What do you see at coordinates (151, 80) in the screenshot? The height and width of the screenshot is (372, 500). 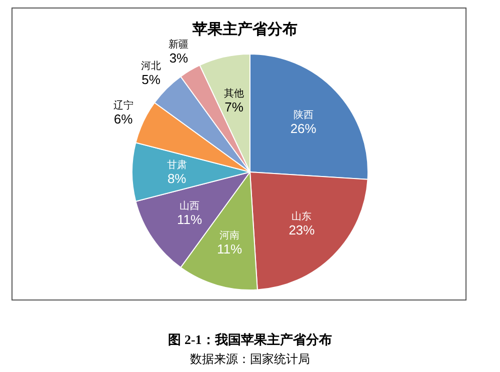 I see `data-label: 5%` at bounding box center [151, 80].